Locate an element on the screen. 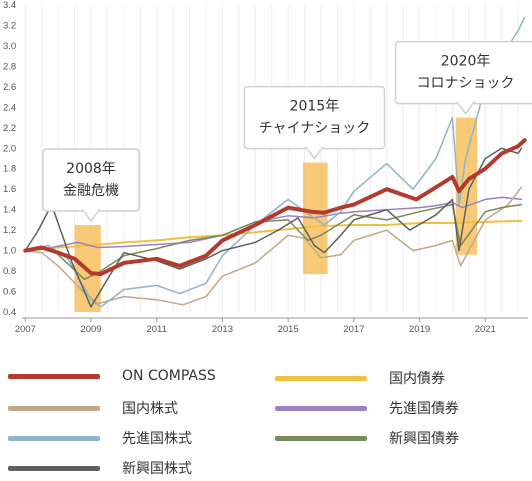 This screenshot has height=481, width=532. callout-text: 2020年 is located at coordinates (466, 62).